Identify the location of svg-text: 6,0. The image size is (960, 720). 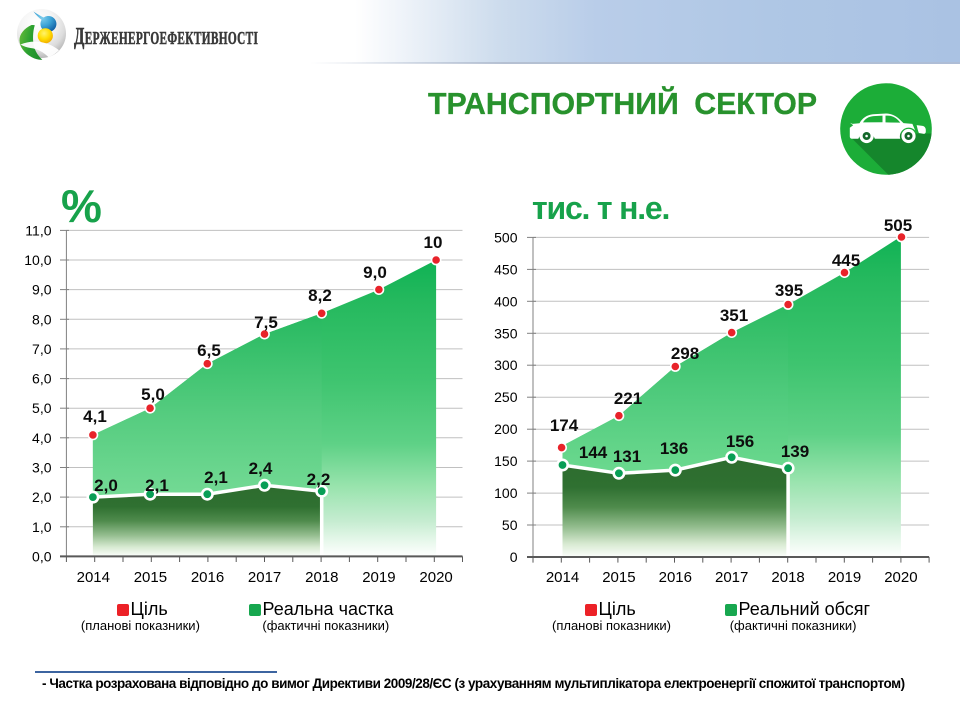
(42, 379).